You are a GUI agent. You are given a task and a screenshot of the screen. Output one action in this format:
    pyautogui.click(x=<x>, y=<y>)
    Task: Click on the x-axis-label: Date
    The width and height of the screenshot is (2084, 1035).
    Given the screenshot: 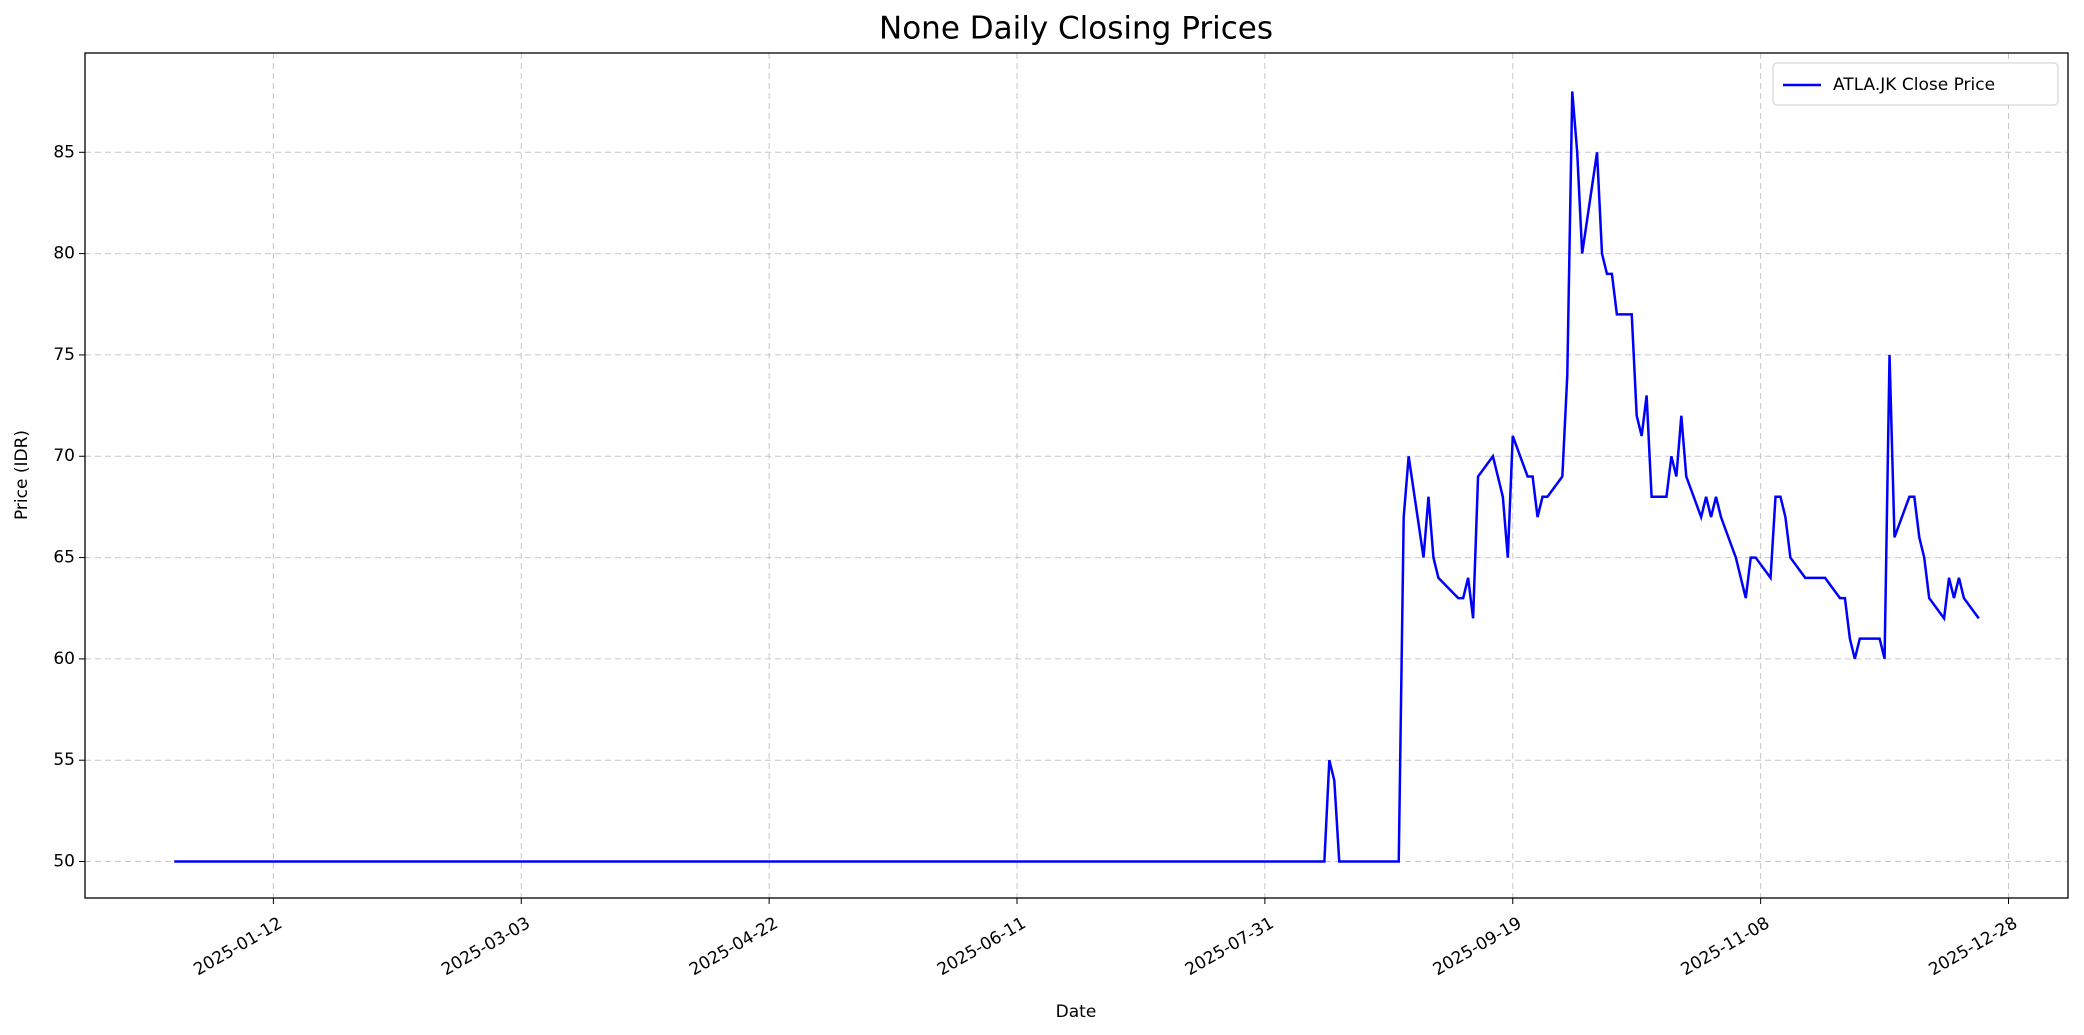 What is the action you would take?
    pyautogui.click(x=1076, y=1012)
    